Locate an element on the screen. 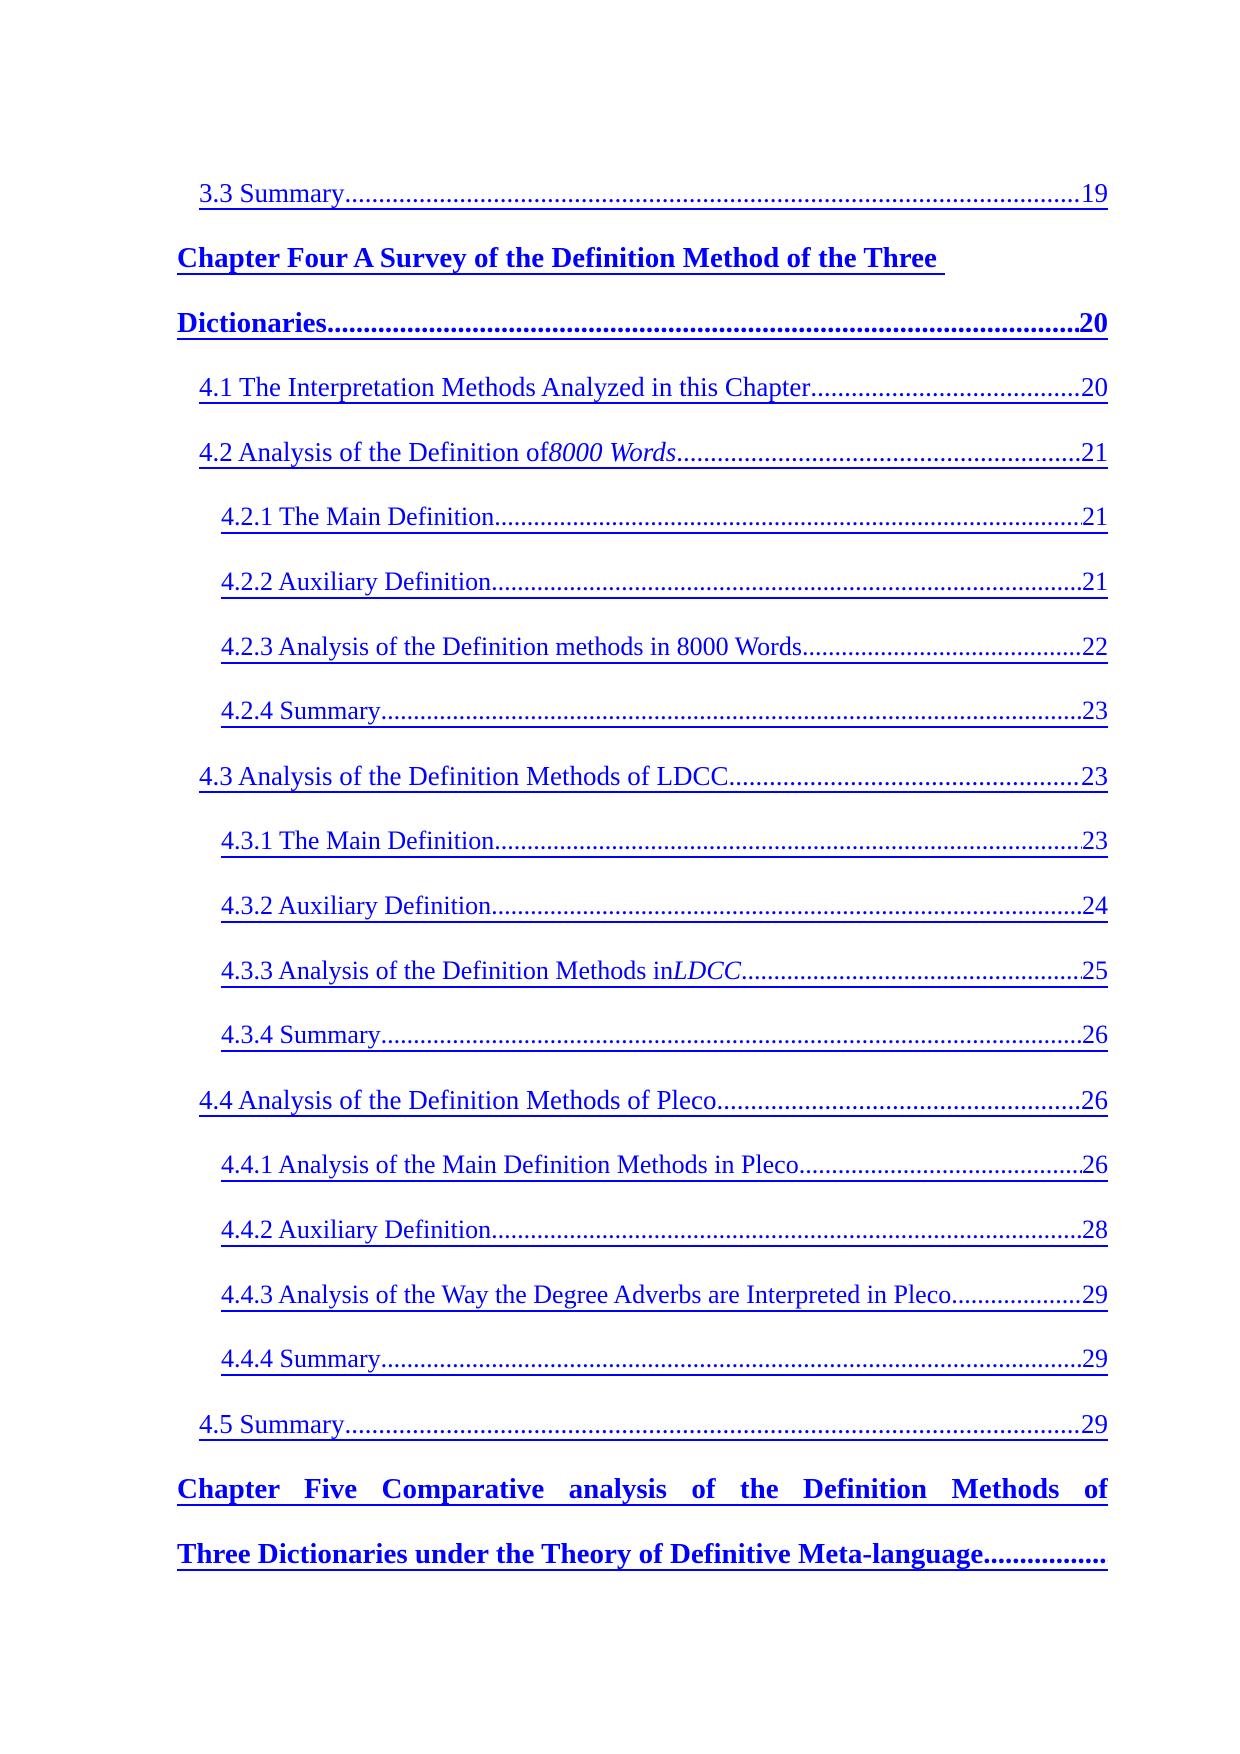 The image size is (1240, 1754). toc-entry-title: 4.4.4 Summary is located at coordinates (301, 1359).